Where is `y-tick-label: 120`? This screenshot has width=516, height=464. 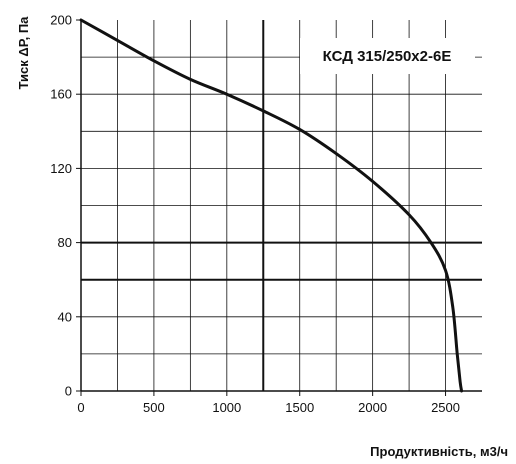
y-tick-label: 120 is located at coordinates (61, 168).